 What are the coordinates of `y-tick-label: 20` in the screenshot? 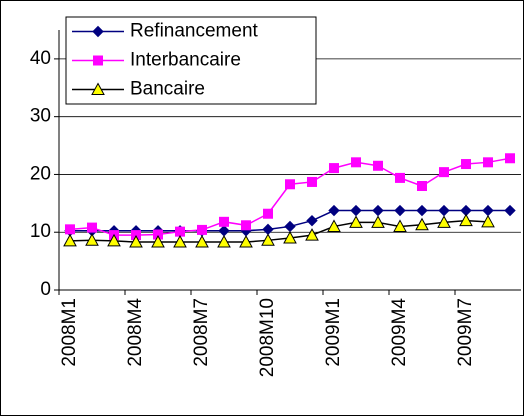 It's located at (40, 173).